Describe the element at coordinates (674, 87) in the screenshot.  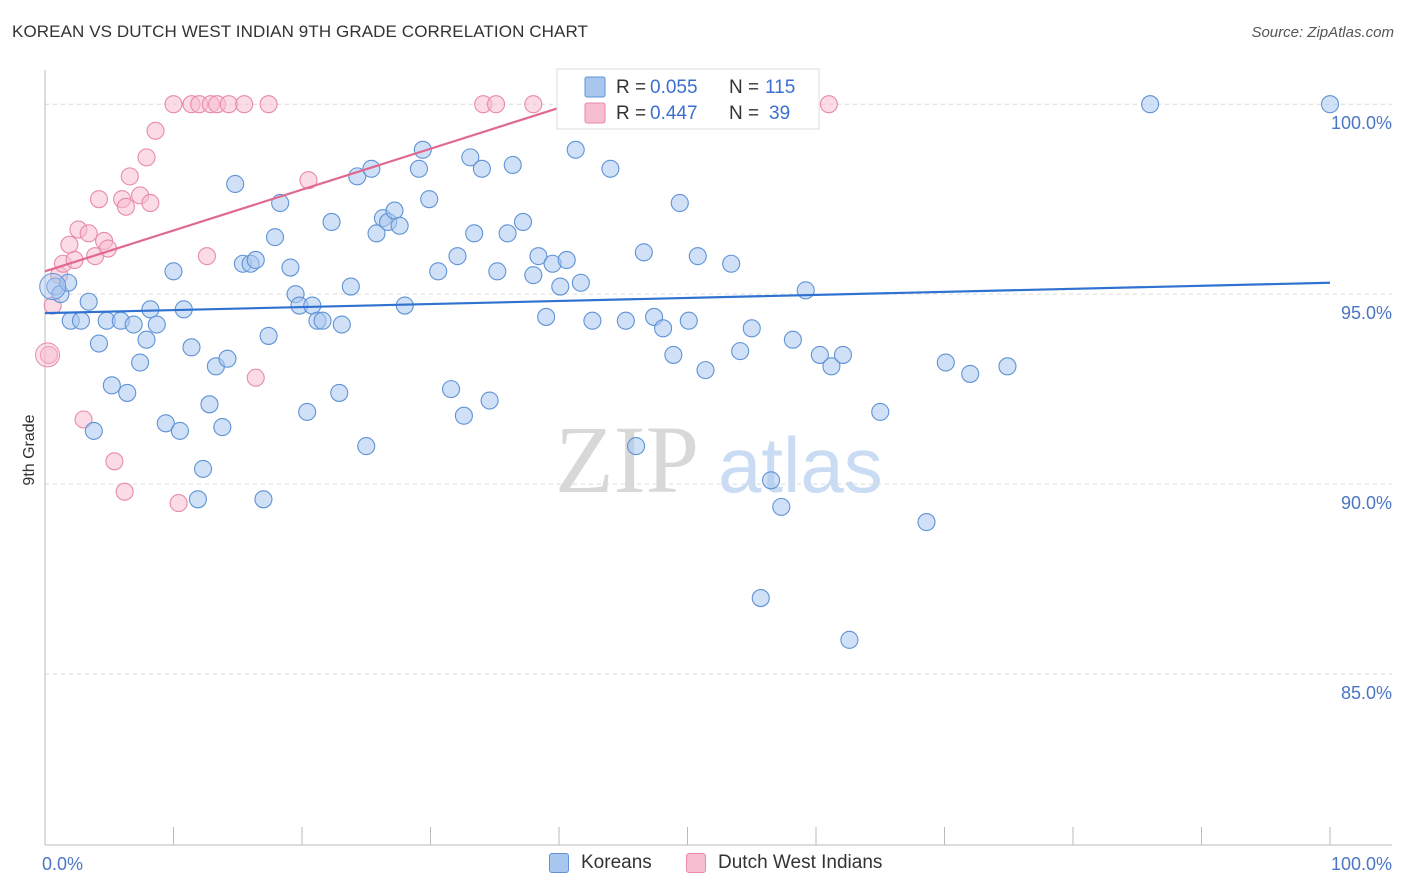
I see `legend-r-value-koreans: 0.055` at that location.